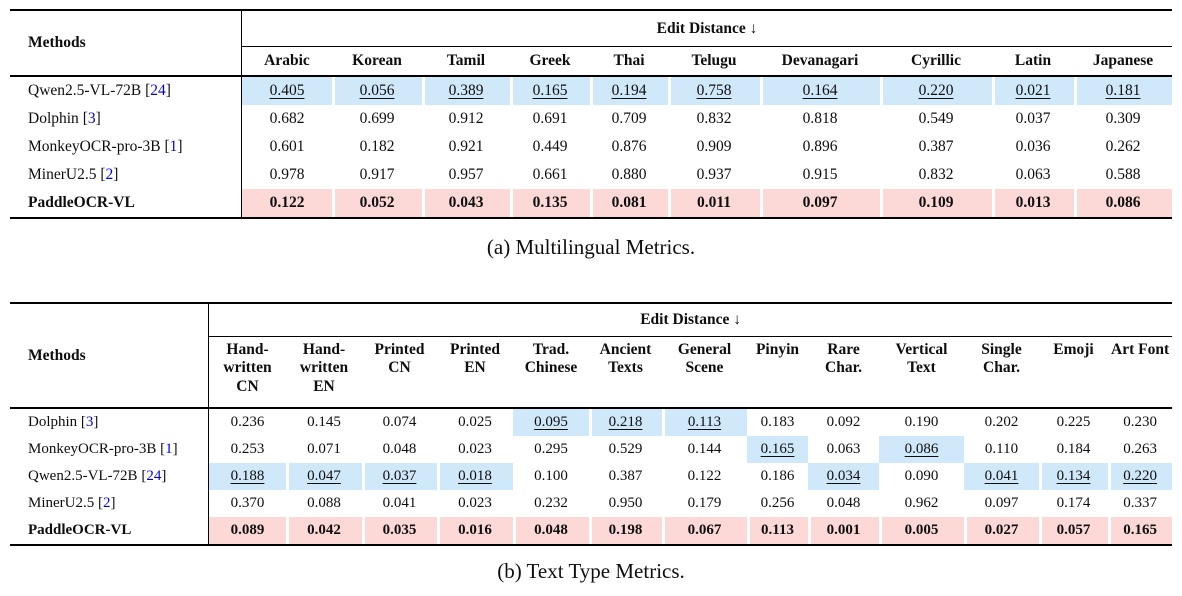  What do you see at coordinates (551, 476) in the screenshot?
I see `metric-value: 0.100` at bounding box center [551, 476].